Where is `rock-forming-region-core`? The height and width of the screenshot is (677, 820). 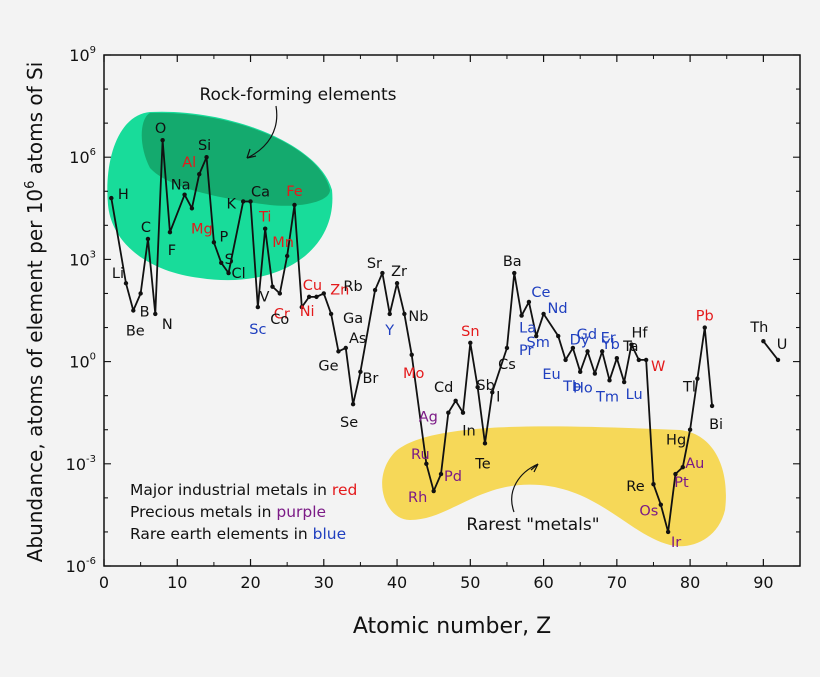
rock-forming-region-core is located at coordinates (235, 159).